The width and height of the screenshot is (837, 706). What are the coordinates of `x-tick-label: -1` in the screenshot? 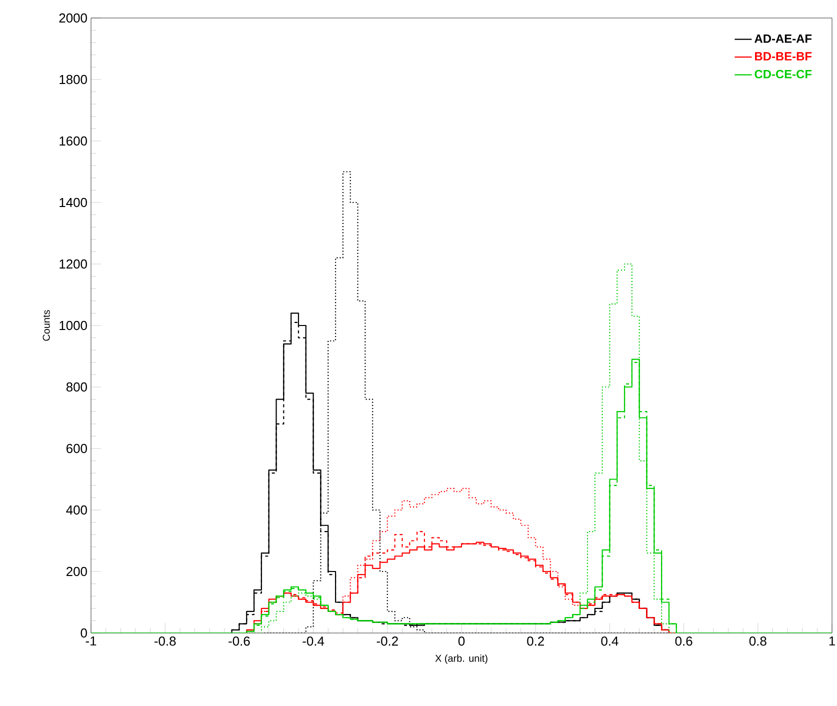 It's located at (91, 641).